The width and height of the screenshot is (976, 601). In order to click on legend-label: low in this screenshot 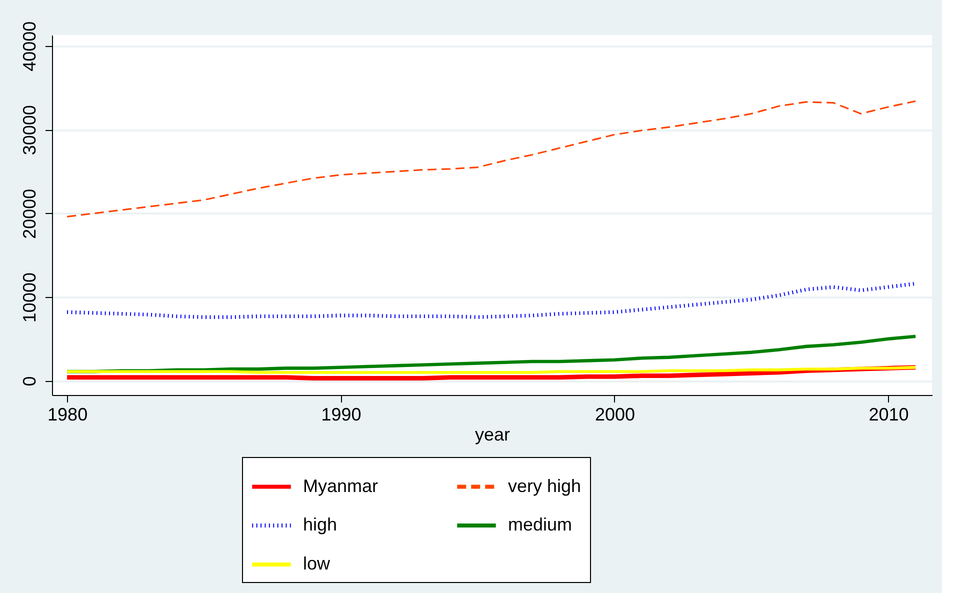, I will do `click(317, 564)`.